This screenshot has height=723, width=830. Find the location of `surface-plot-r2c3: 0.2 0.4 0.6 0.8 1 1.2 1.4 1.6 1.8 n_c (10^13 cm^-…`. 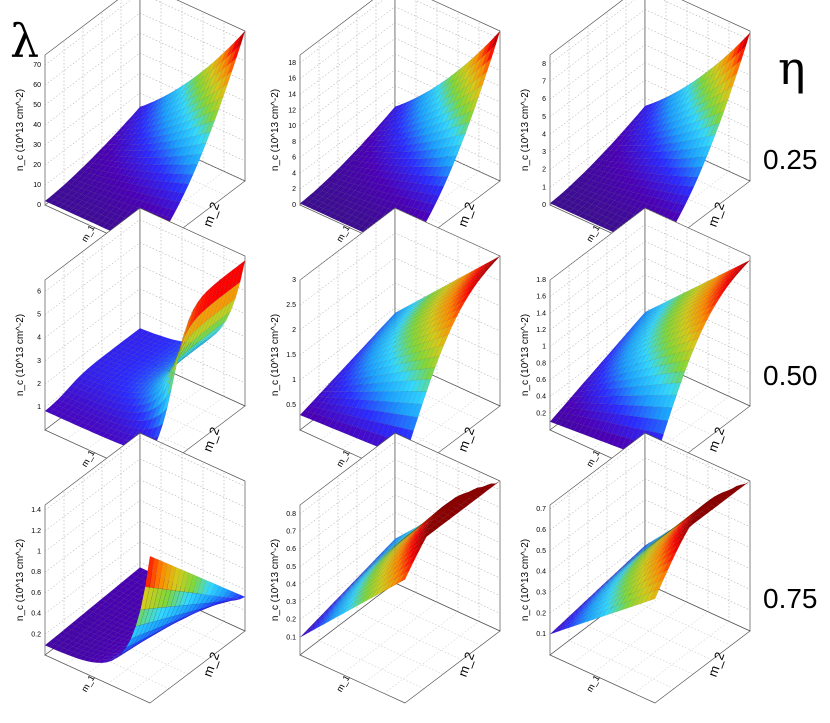

surface-plot-r2c3: 0.2 0.4 0.6 0.8 1 1.2 1.4 1.6 1.8 n_c (10^13 cm^-… is located at coordinates (635, 351).